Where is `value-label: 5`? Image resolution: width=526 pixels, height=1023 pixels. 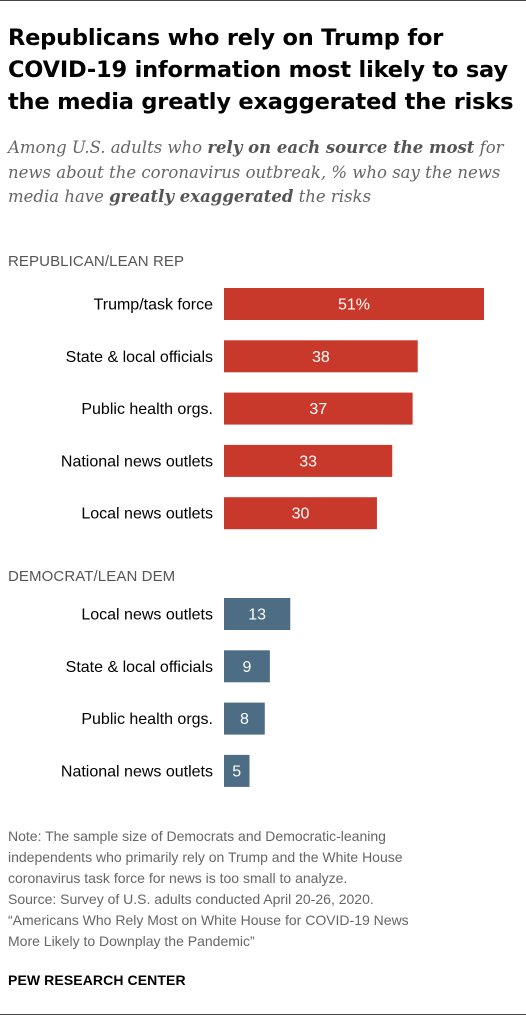 value-label: 5 is located at coordinates (236, 771).